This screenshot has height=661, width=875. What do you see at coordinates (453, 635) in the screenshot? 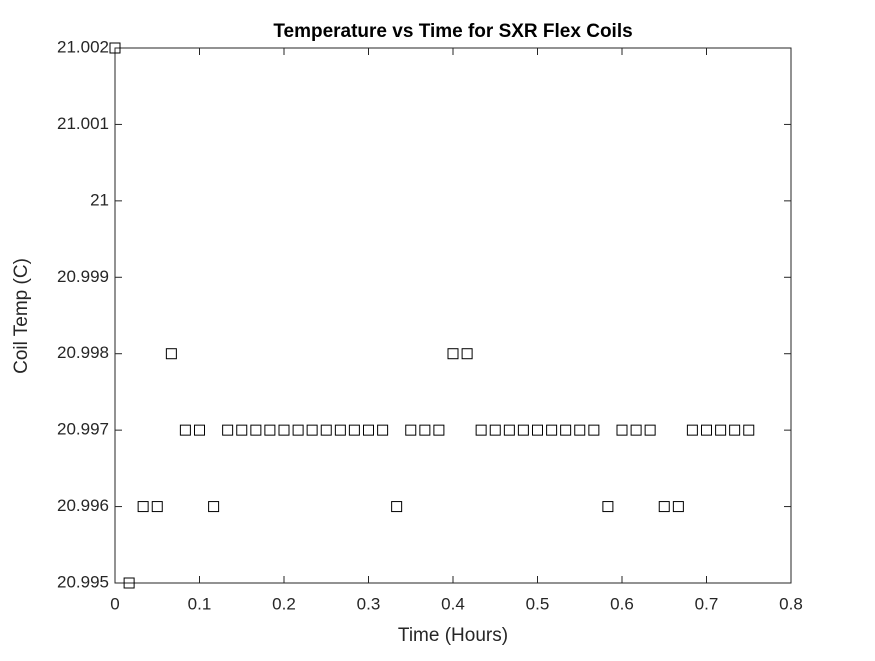
I see `x-axis-label: Time (Hours)` at bounding box center [453, 635].